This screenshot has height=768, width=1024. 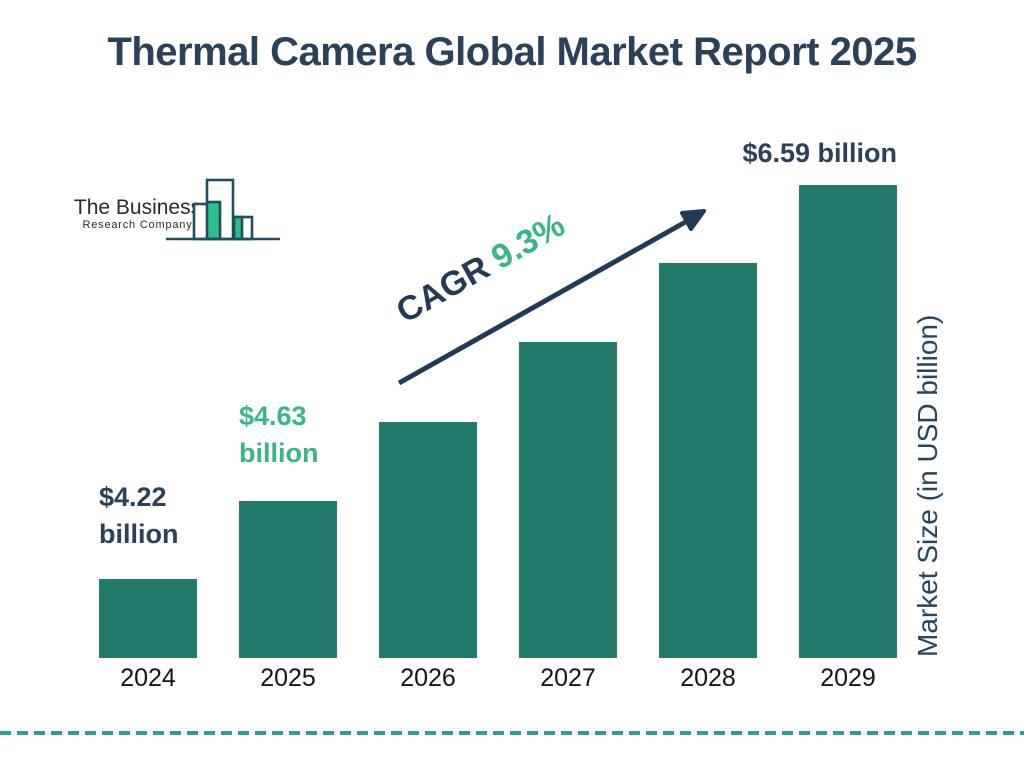 I want to click on x-tick-2027: 2027, so click(x=568, y=678).